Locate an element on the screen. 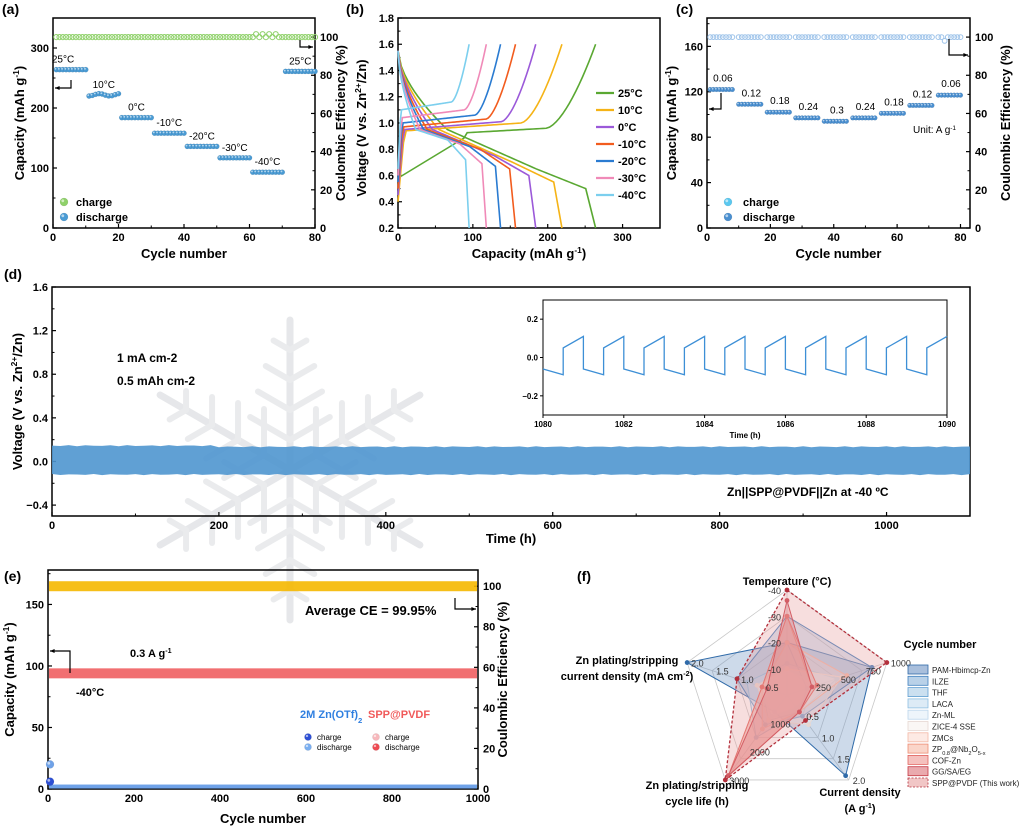 The height and width of the screenshot is (832, 1024). snowflake-arm is located at coordinates (225, 507).